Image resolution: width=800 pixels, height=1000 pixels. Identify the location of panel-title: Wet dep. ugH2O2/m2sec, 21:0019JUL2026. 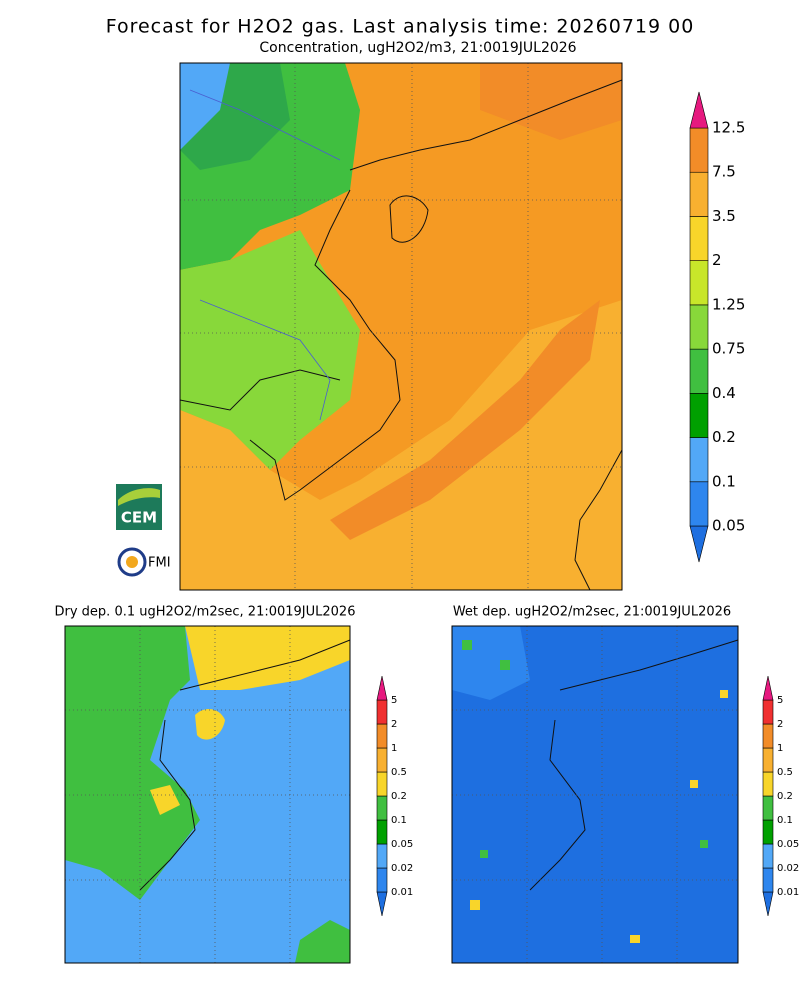
(592, 612).